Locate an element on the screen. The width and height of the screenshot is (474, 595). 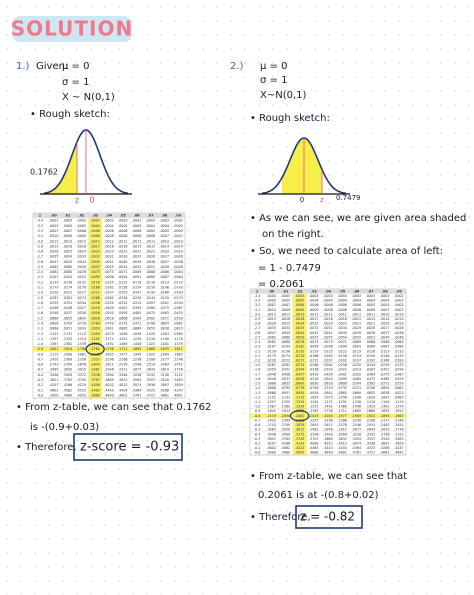
table-cell: .3483 is located at coordinates (398, 439).